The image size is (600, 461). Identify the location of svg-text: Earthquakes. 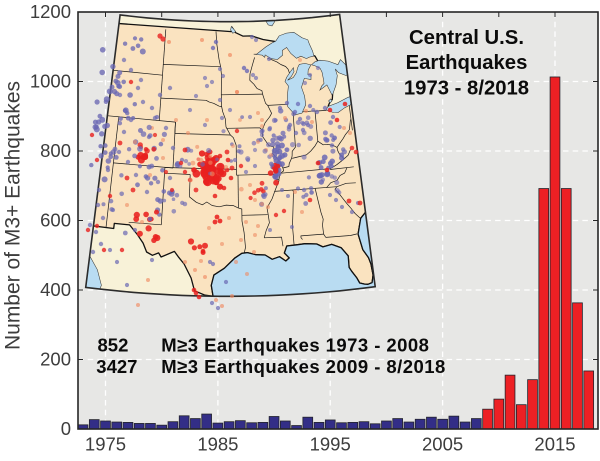
(467, 63).